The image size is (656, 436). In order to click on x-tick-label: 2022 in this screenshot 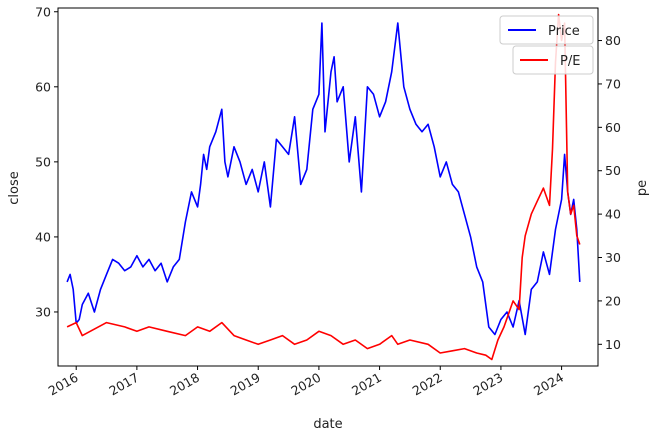, I will do `click(427, 384)`.